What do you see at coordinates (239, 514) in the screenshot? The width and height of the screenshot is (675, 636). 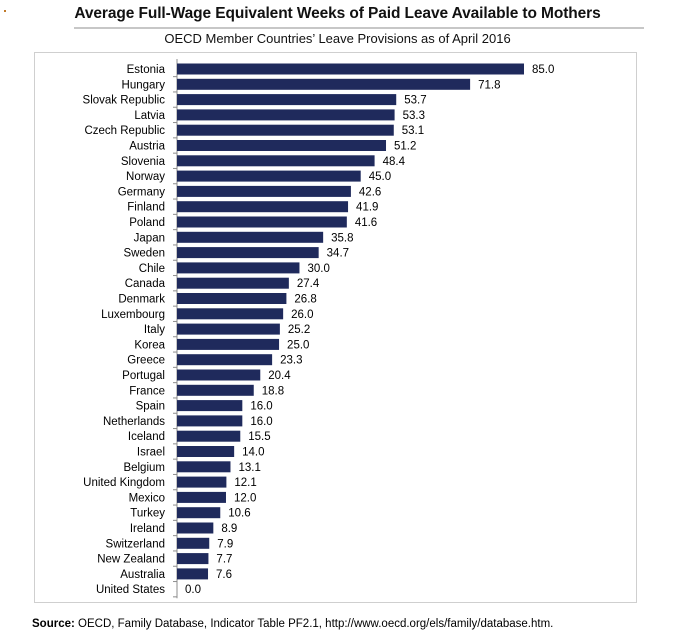 I see `data-label: 10.6` at bounding box center [239, 514].